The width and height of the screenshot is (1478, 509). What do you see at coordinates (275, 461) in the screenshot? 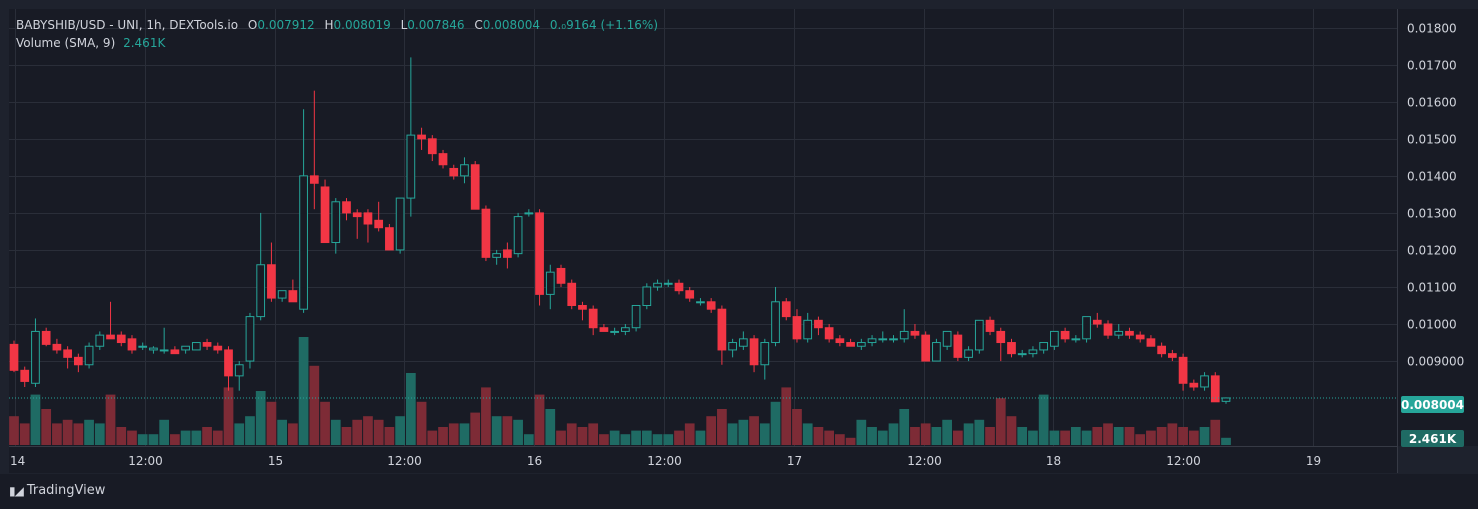
I see `time-tick-label: 15` at bounding box center [275, 461].